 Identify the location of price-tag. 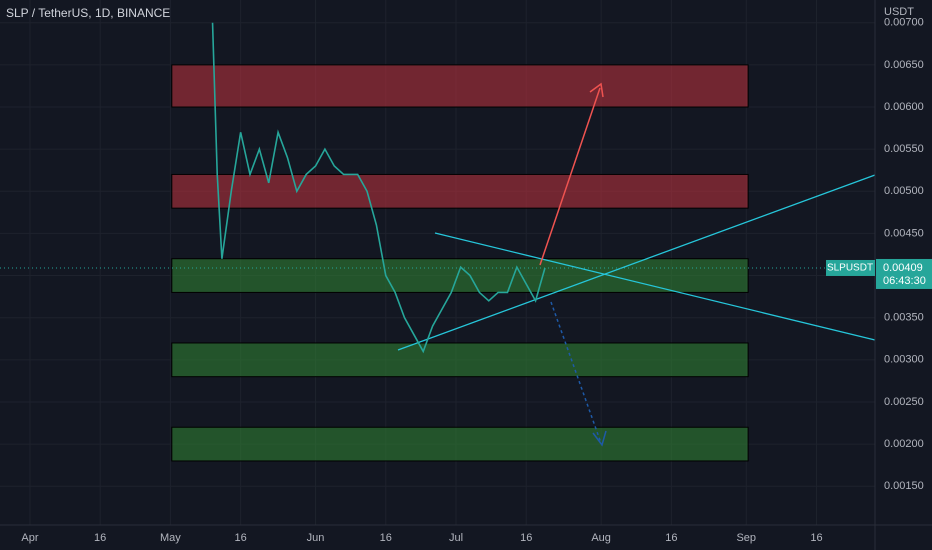
(904, 273).